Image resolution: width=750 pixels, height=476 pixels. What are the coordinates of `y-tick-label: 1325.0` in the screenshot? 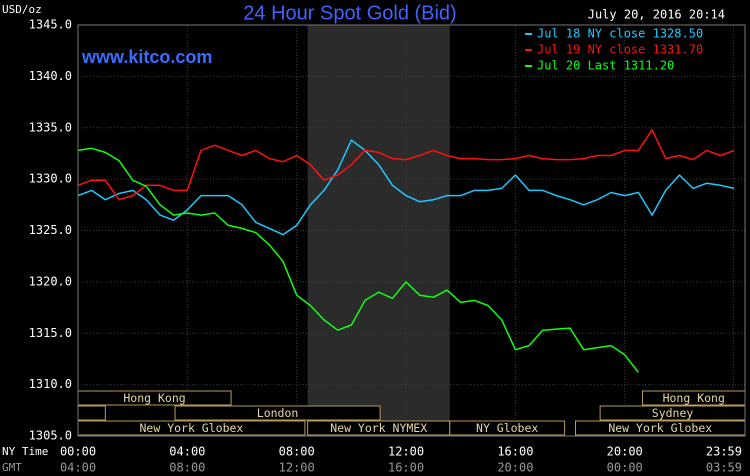 It's located at (50, 230).